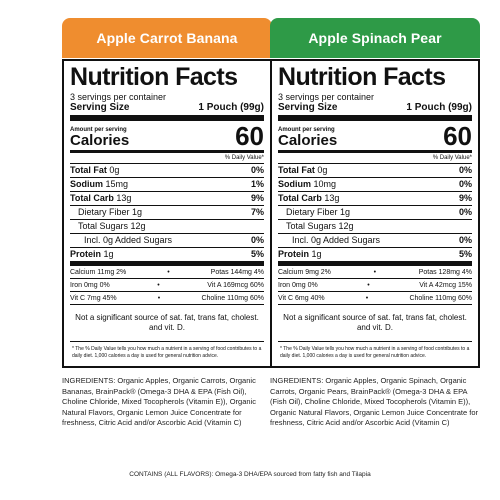 The height and width of the screenshot is (500, 500). Describe the element at coordinates (237, 272) in the screenshot. I see `potassium-value: Potas 144mg 4%` at that location.